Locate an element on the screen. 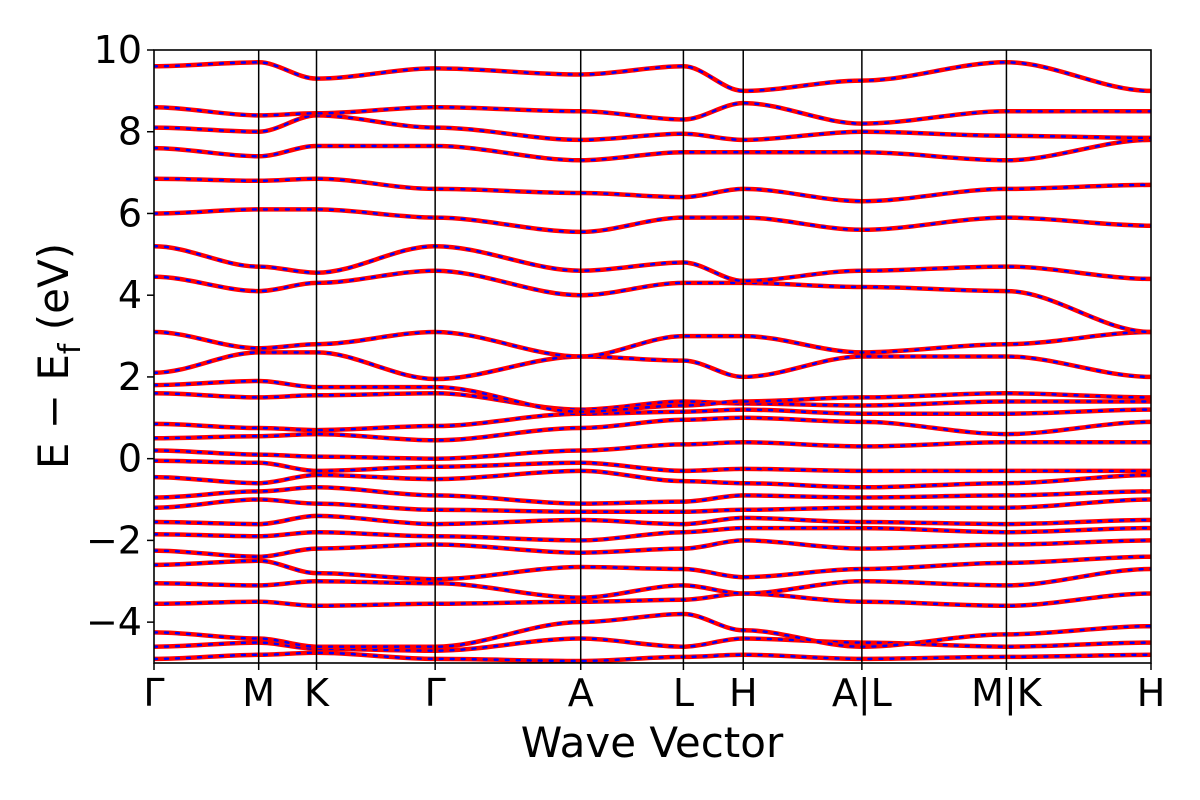 The width and height of the screenshot is (1200, 800). x-tick-label: M|K is located at coordinates (1007, 693).